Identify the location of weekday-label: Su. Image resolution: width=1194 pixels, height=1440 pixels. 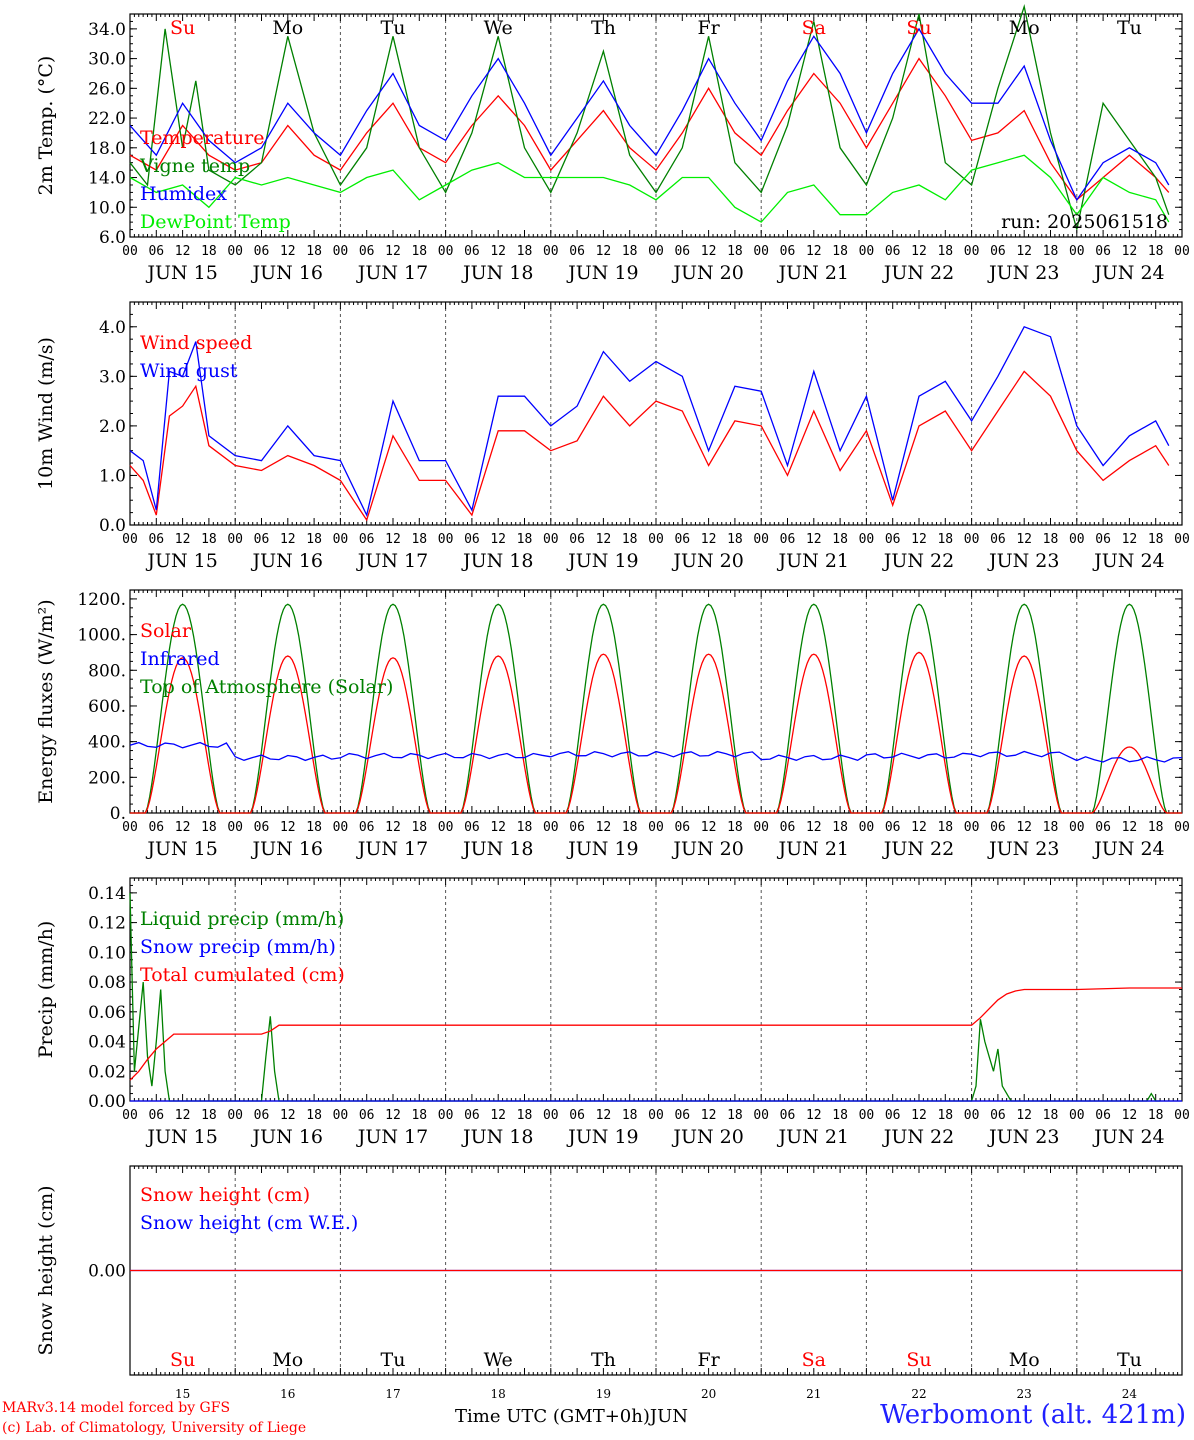
(918, 1360).